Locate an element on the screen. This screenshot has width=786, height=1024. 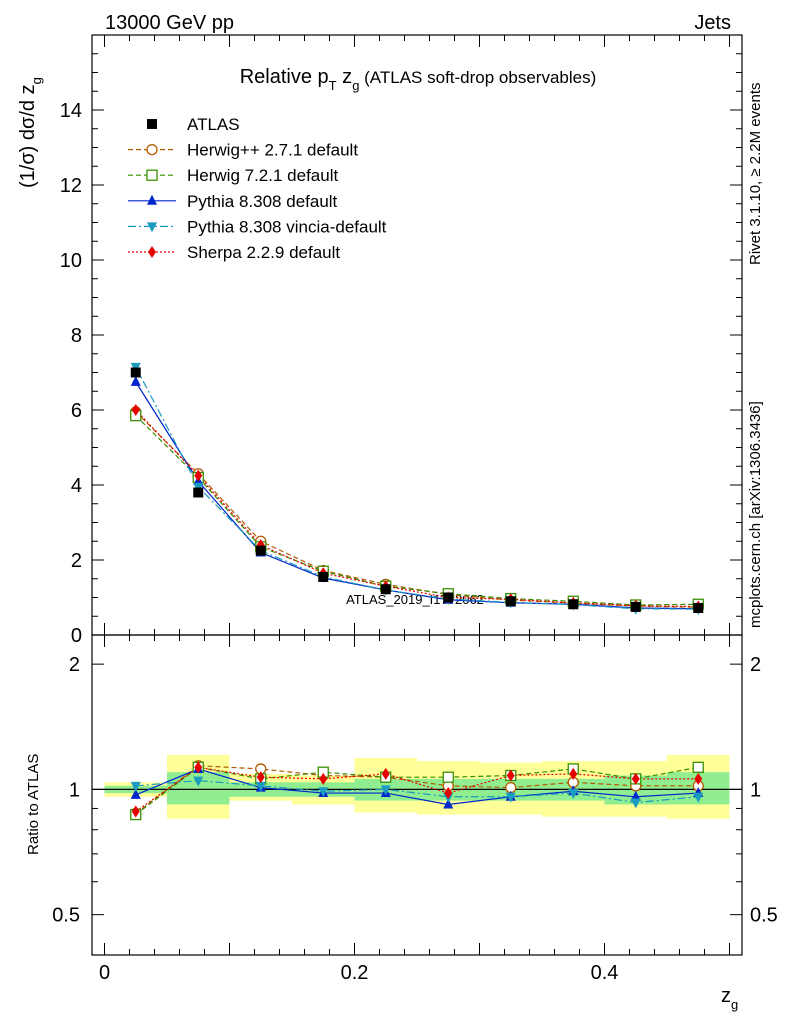
legend-label: Pythia 8.308 default is located at coordinates (262, 201).